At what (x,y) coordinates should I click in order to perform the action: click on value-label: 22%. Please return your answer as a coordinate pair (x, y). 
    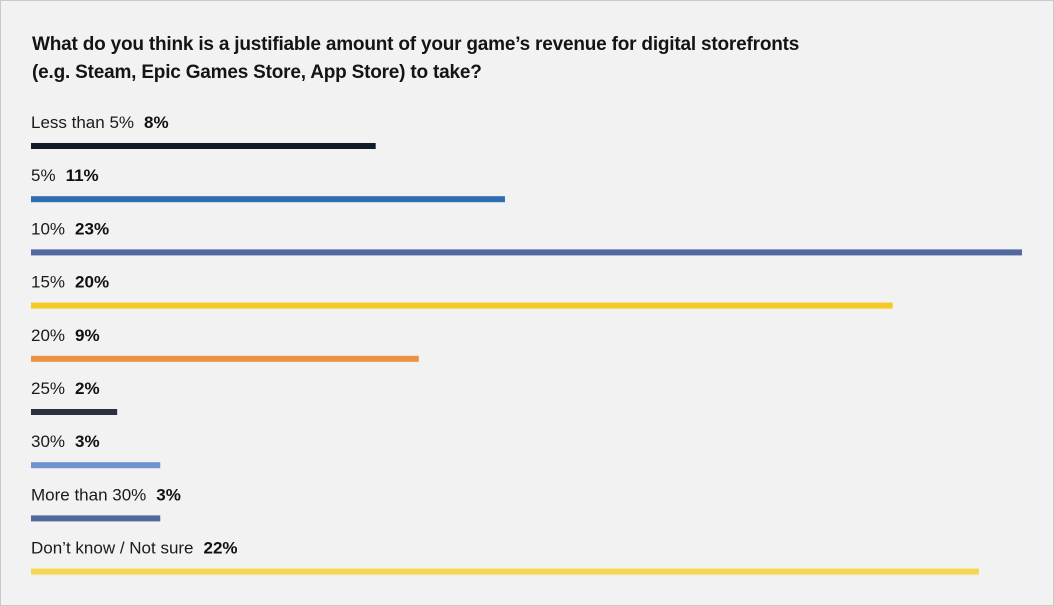
    Looking at the image, I should click on (221, 548).